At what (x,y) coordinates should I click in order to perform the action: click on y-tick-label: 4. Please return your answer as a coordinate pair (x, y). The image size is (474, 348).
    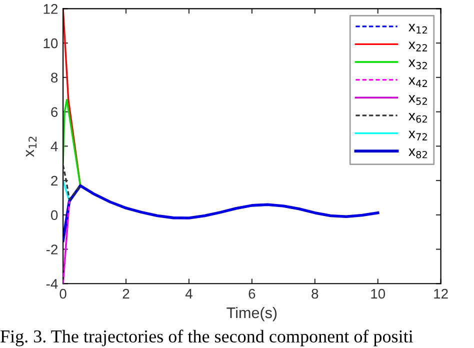
    Looking at the image, I should click on (54, 147).